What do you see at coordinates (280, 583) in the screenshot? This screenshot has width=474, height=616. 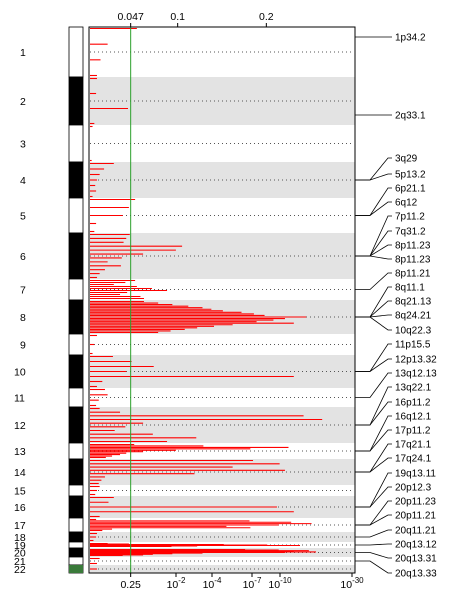 I see `bottom-tick-label: 10⁻¹⁰` at bounding box center [280, 583].